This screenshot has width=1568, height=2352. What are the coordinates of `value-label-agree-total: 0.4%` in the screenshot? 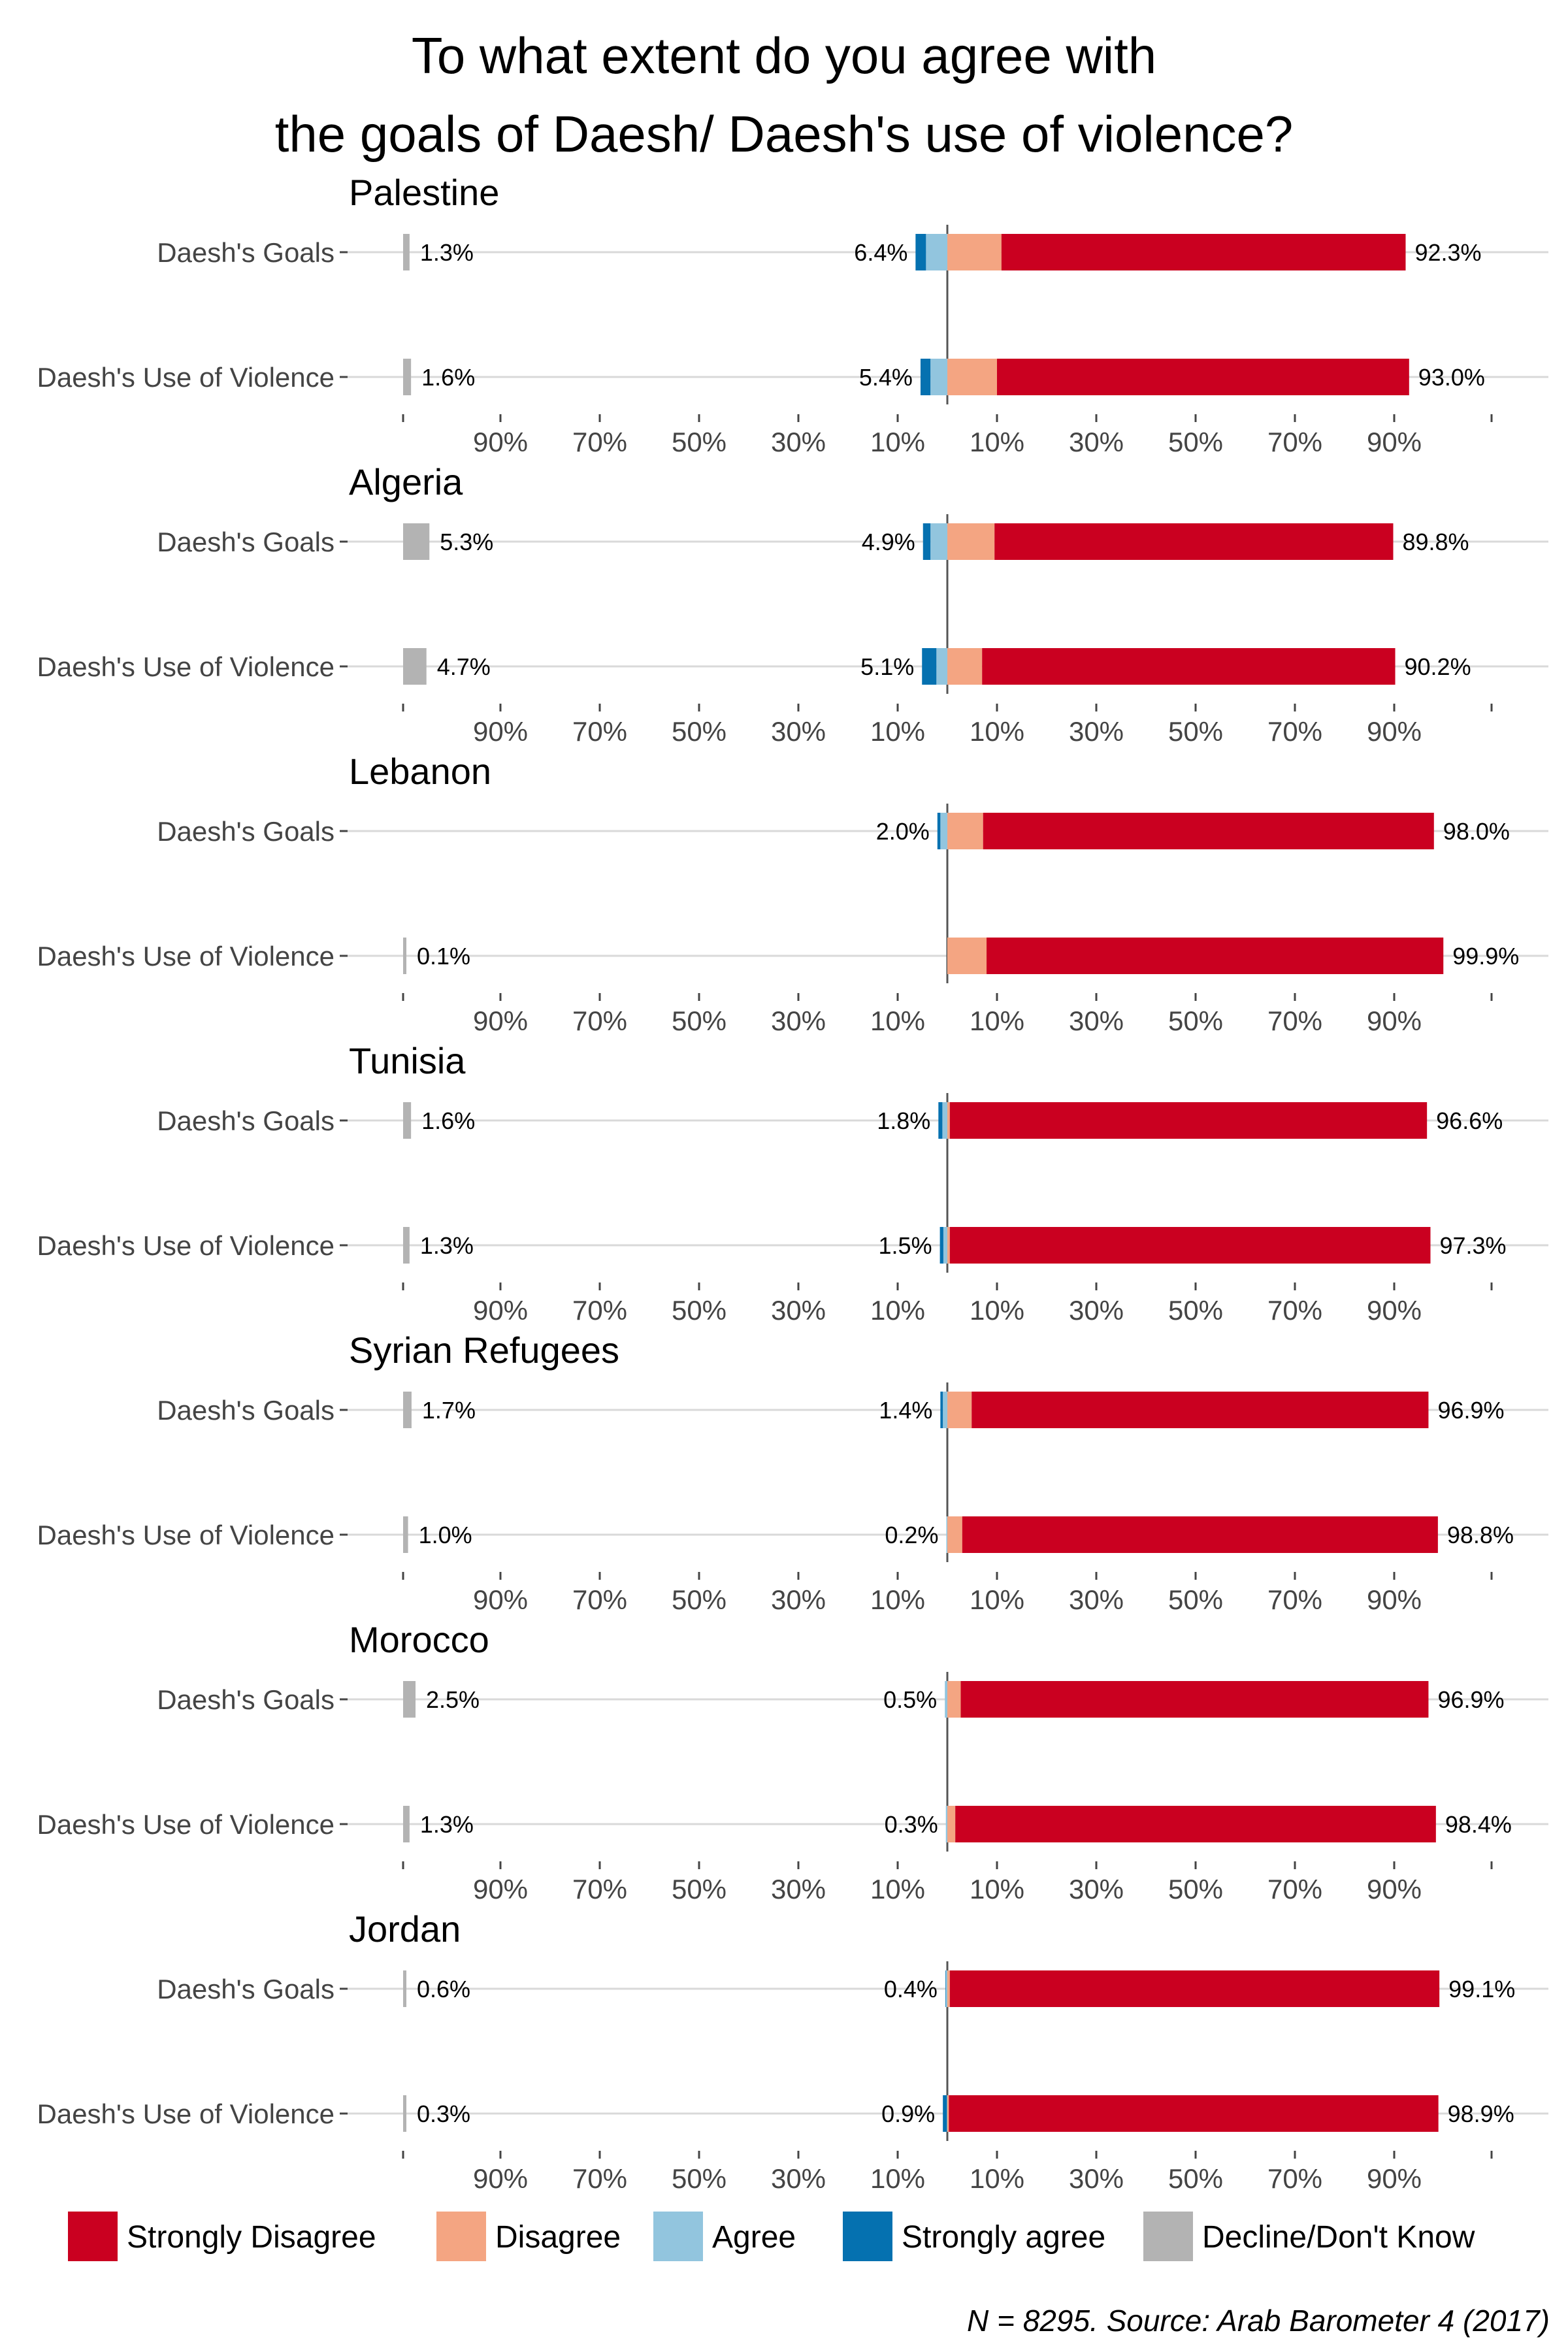 It's located at (911, 1989).